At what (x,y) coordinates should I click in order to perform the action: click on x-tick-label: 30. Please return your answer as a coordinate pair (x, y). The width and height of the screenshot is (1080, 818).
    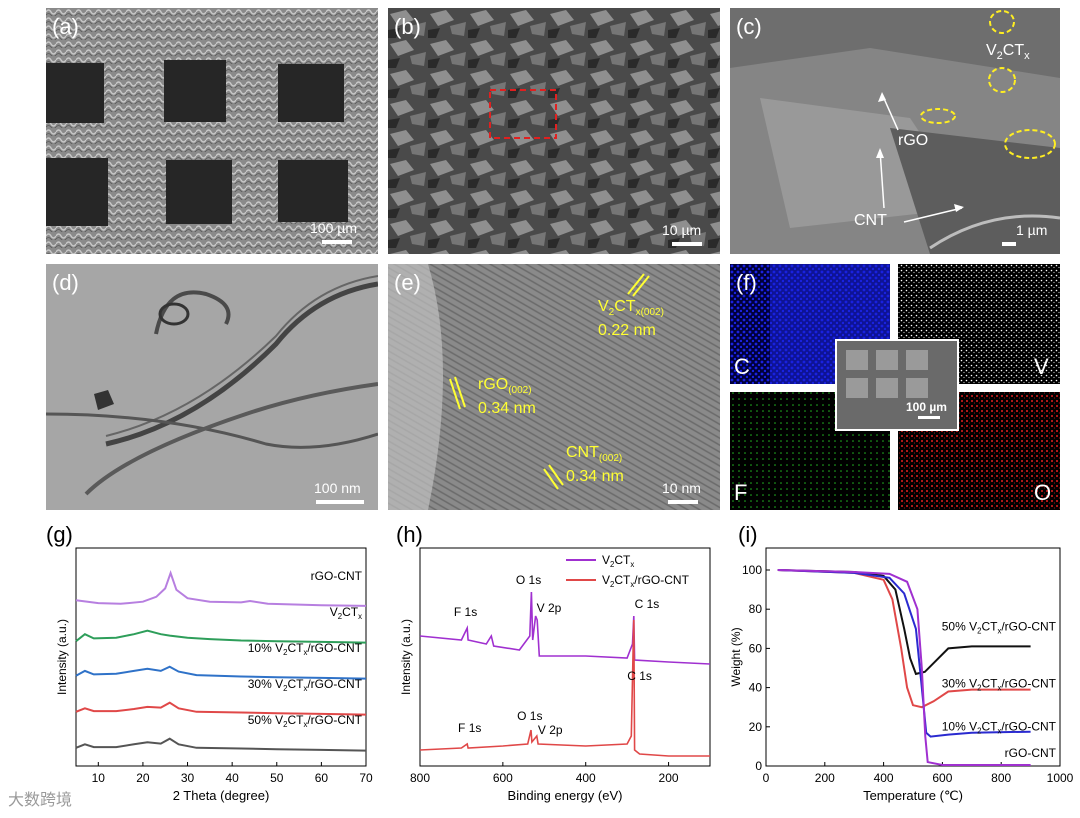
    Looking at the image, I should click on (188, 778).